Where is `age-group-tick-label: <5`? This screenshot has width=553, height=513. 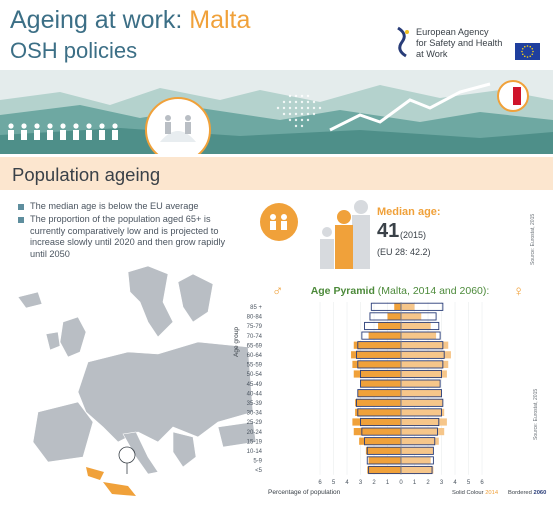 age-group-tick-label: <5 is located at coordinates (259, 471).